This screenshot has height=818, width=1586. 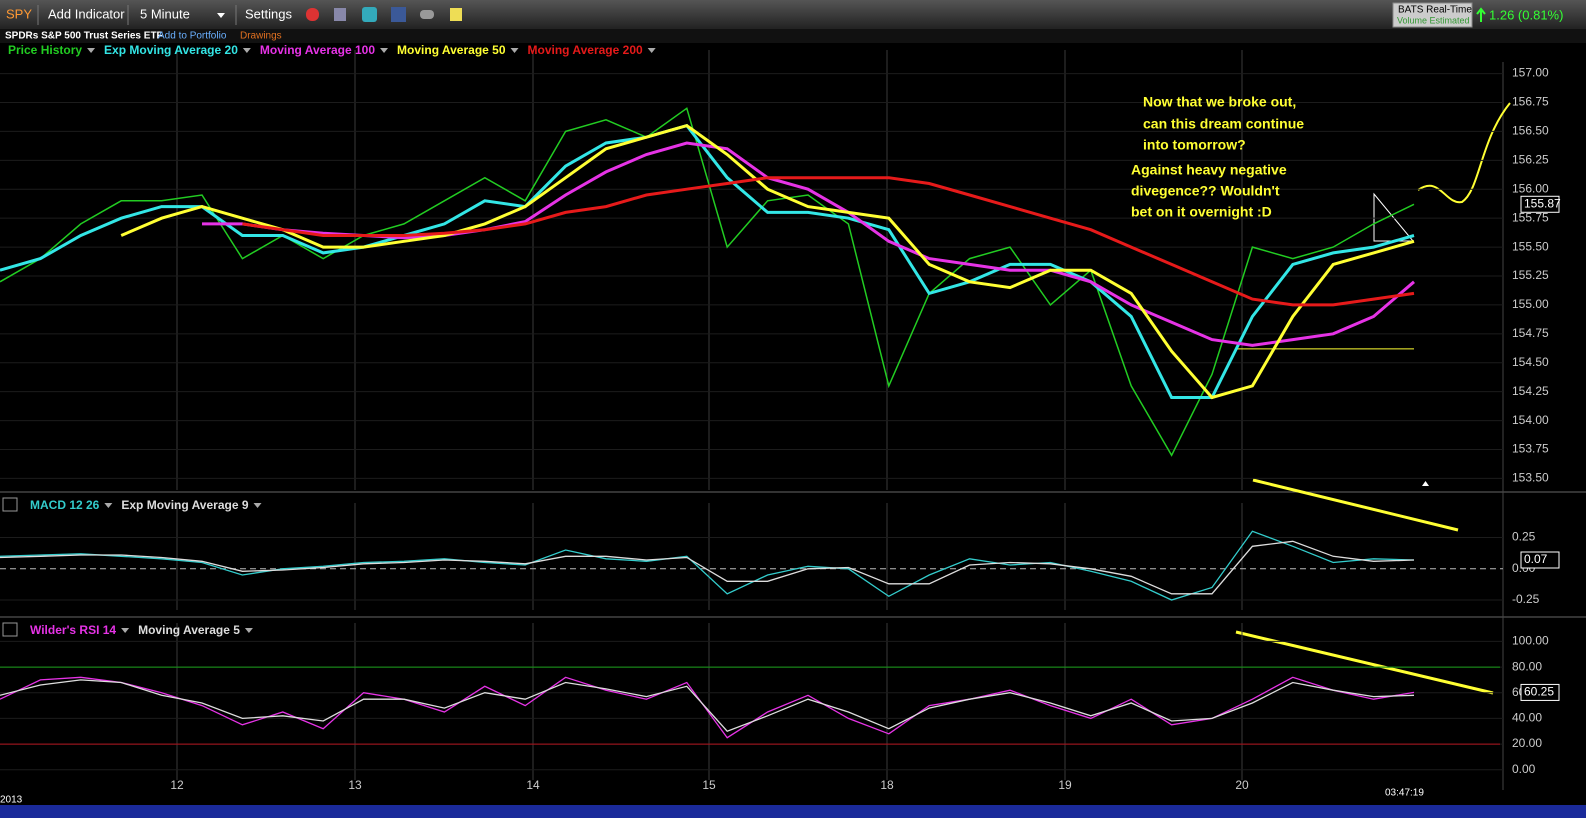 I want to click on x-tick-label: 15, so click(x=709, y=785).